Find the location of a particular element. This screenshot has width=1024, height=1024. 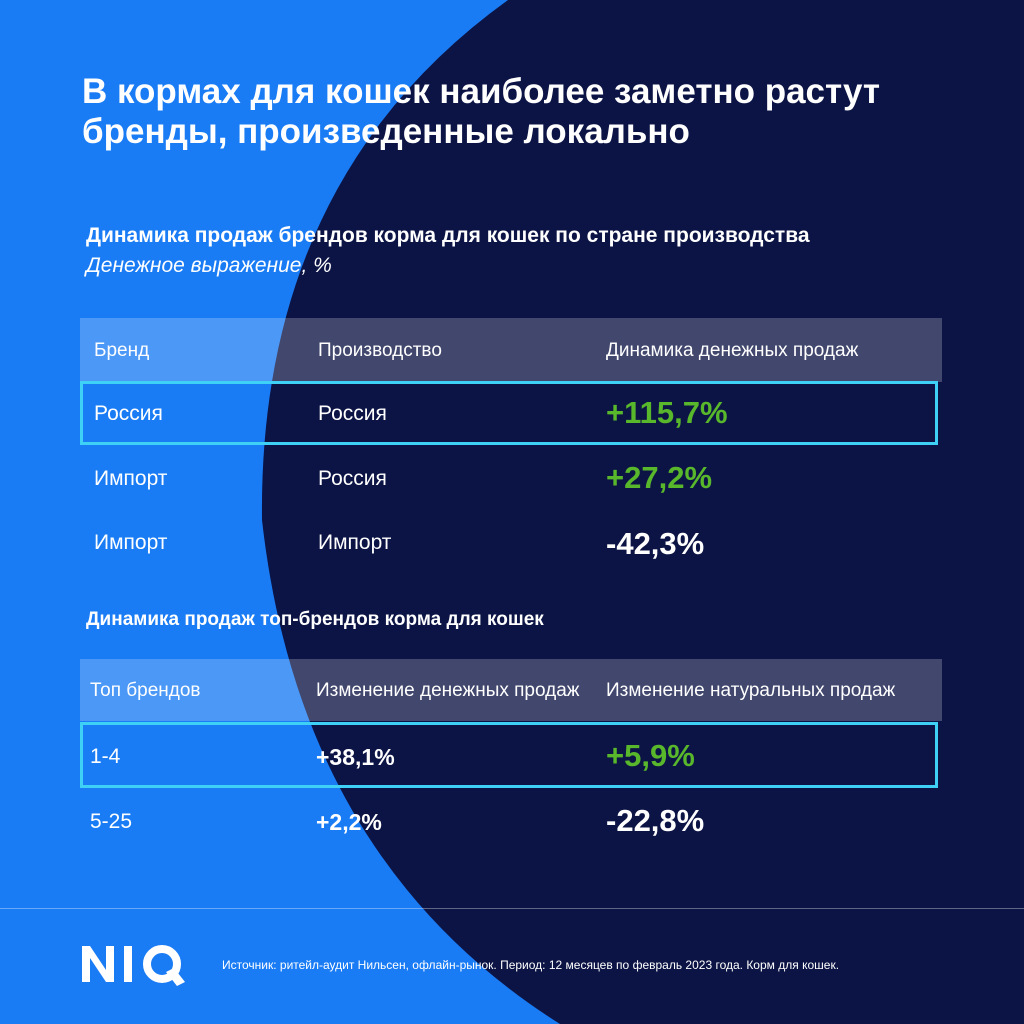

table1-row3-value: -42,3% is located at coordinates (655, 543).